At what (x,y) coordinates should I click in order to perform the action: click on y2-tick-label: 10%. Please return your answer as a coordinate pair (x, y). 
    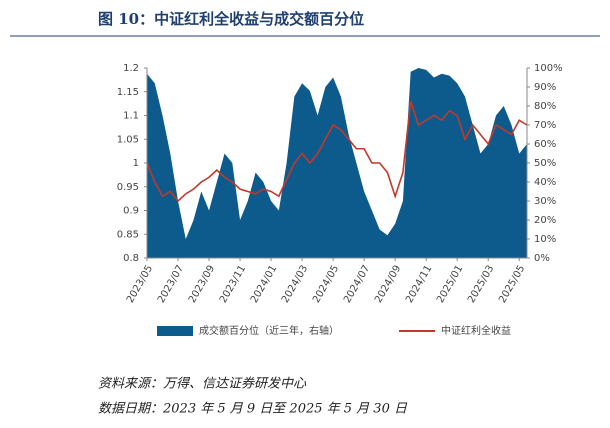
    Looking at the image, I should click on (545, 239).